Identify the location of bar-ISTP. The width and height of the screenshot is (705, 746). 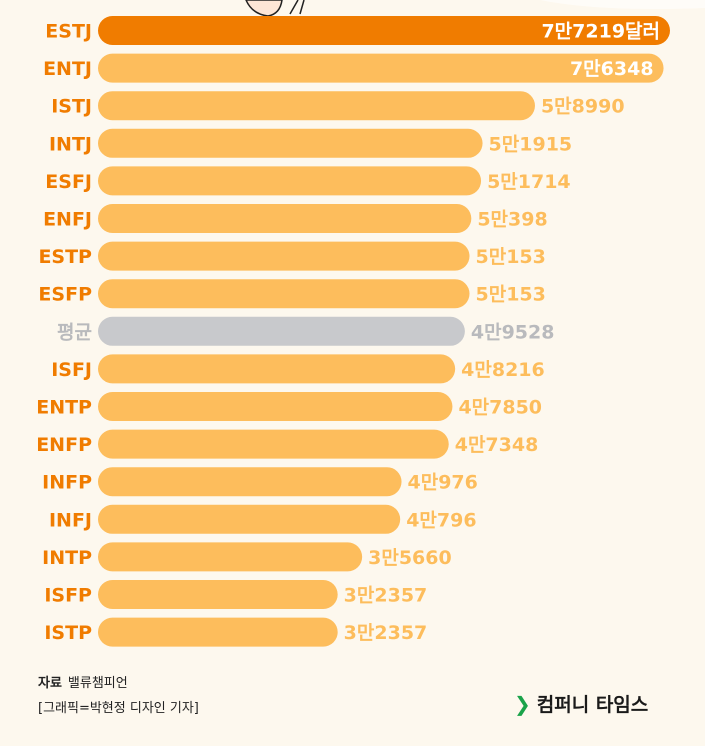
(218, 632).